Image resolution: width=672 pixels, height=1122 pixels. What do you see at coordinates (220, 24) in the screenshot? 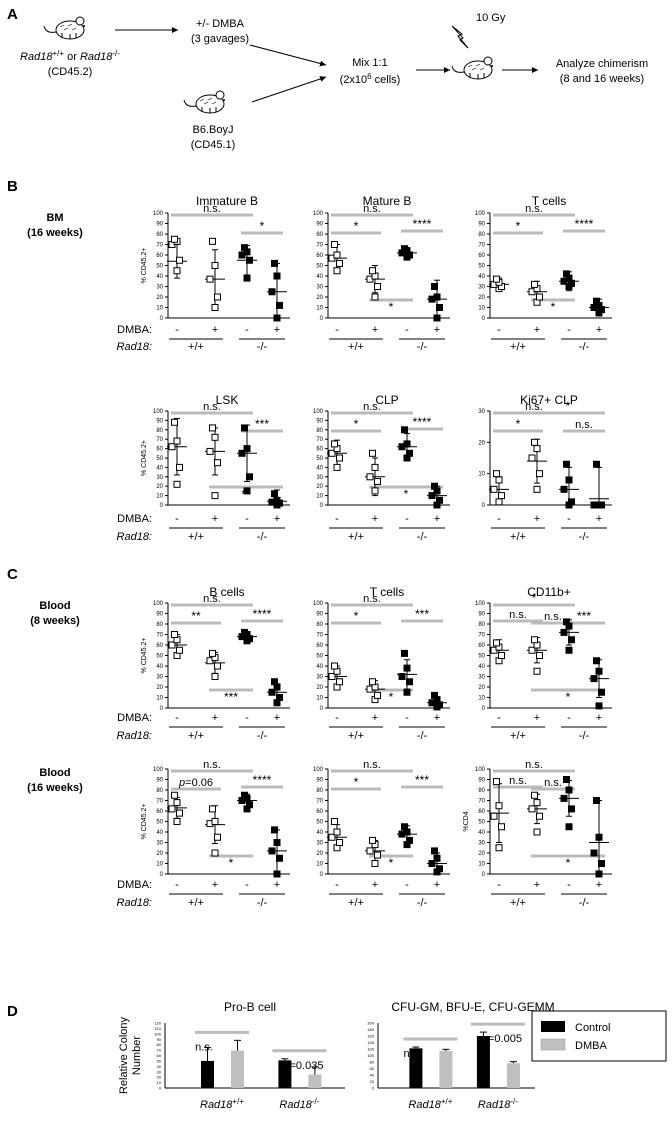
I see `treatment-label: +/- DMBA` at bounding box center [220, 24].